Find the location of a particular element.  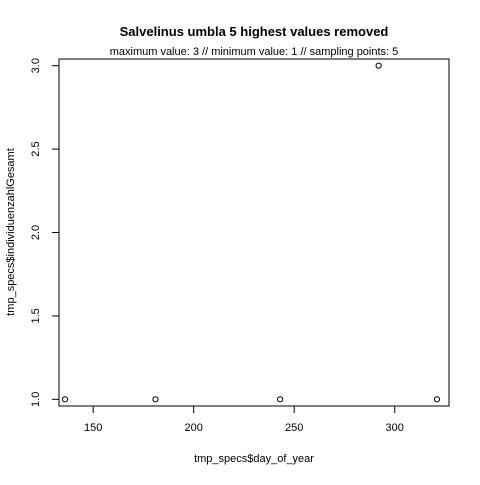

y-tick-label: 1.5 is located at coordinates (36, 315).